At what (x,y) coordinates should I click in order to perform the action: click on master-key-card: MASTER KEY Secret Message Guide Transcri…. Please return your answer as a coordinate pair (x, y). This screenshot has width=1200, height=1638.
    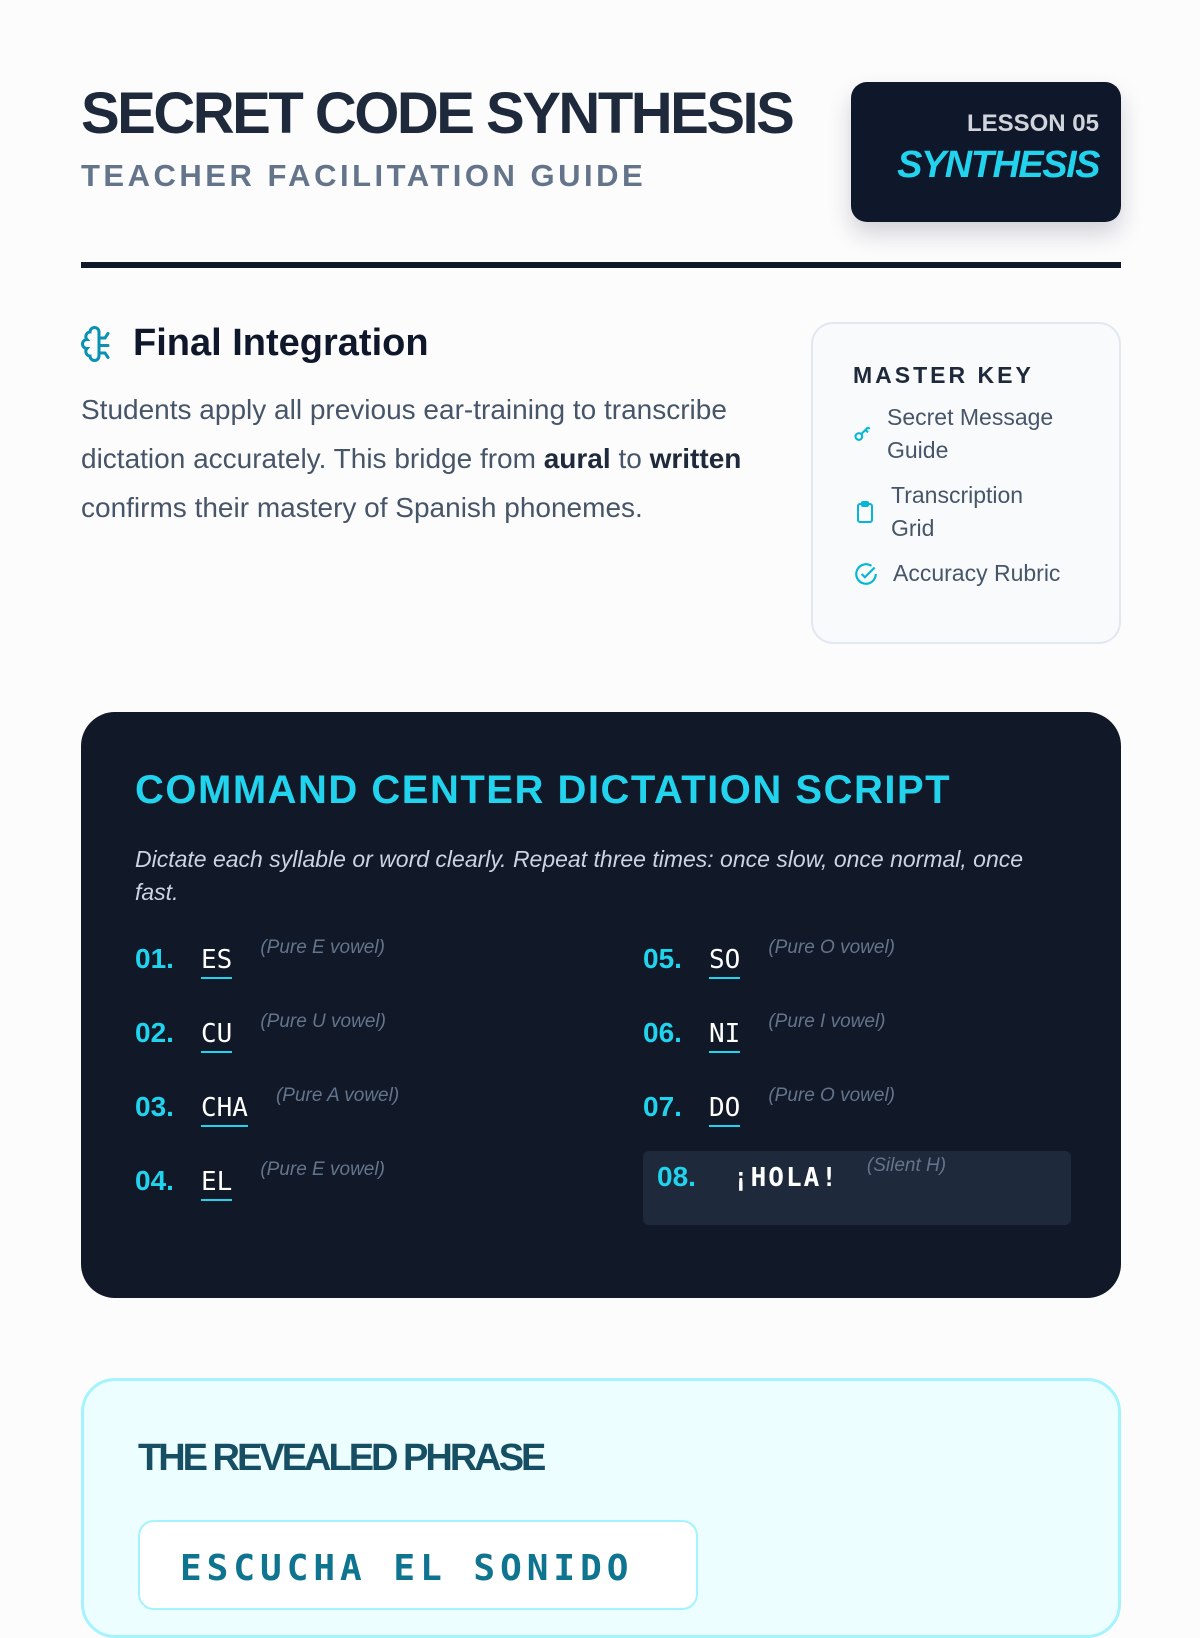
    Looking at the image, I should click on (966, 483).